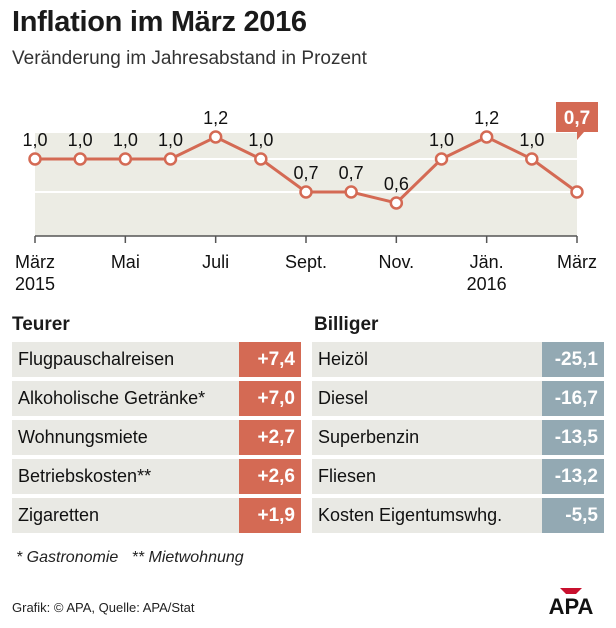 This screenshot has width=616, height=628. Describe the element at coordinates (270, 476) in the screenshot. I see `teurer-value: +2,6` at that location.